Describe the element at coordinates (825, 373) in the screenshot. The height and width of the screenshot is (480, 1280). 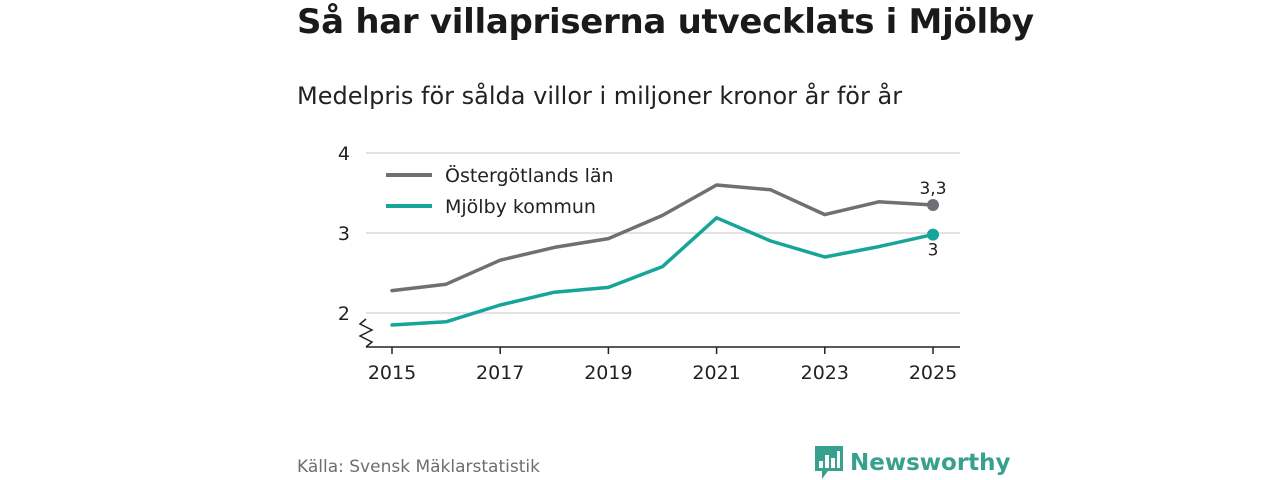
I see `x-tick-label-2023: 2023` at that location.